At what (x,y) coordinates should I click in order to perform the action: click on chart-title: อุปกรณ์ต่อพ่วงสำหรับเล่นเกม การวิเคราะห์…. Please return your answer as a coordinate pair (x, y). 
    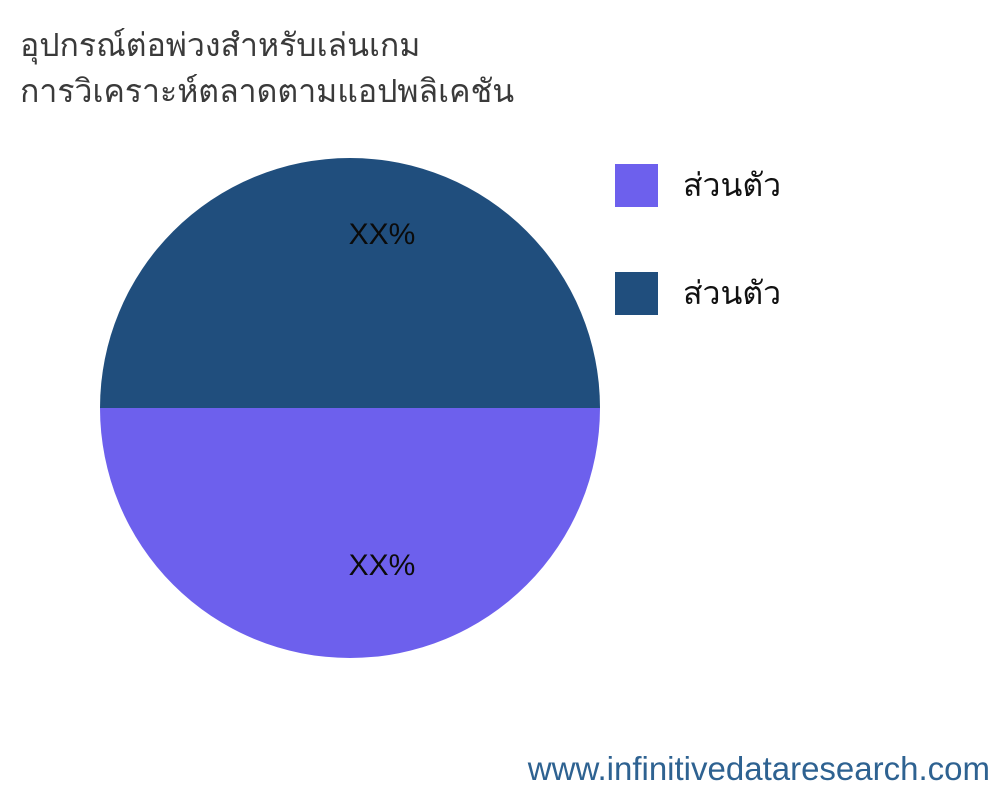
    Looking at the image, I should click on (267, 68).